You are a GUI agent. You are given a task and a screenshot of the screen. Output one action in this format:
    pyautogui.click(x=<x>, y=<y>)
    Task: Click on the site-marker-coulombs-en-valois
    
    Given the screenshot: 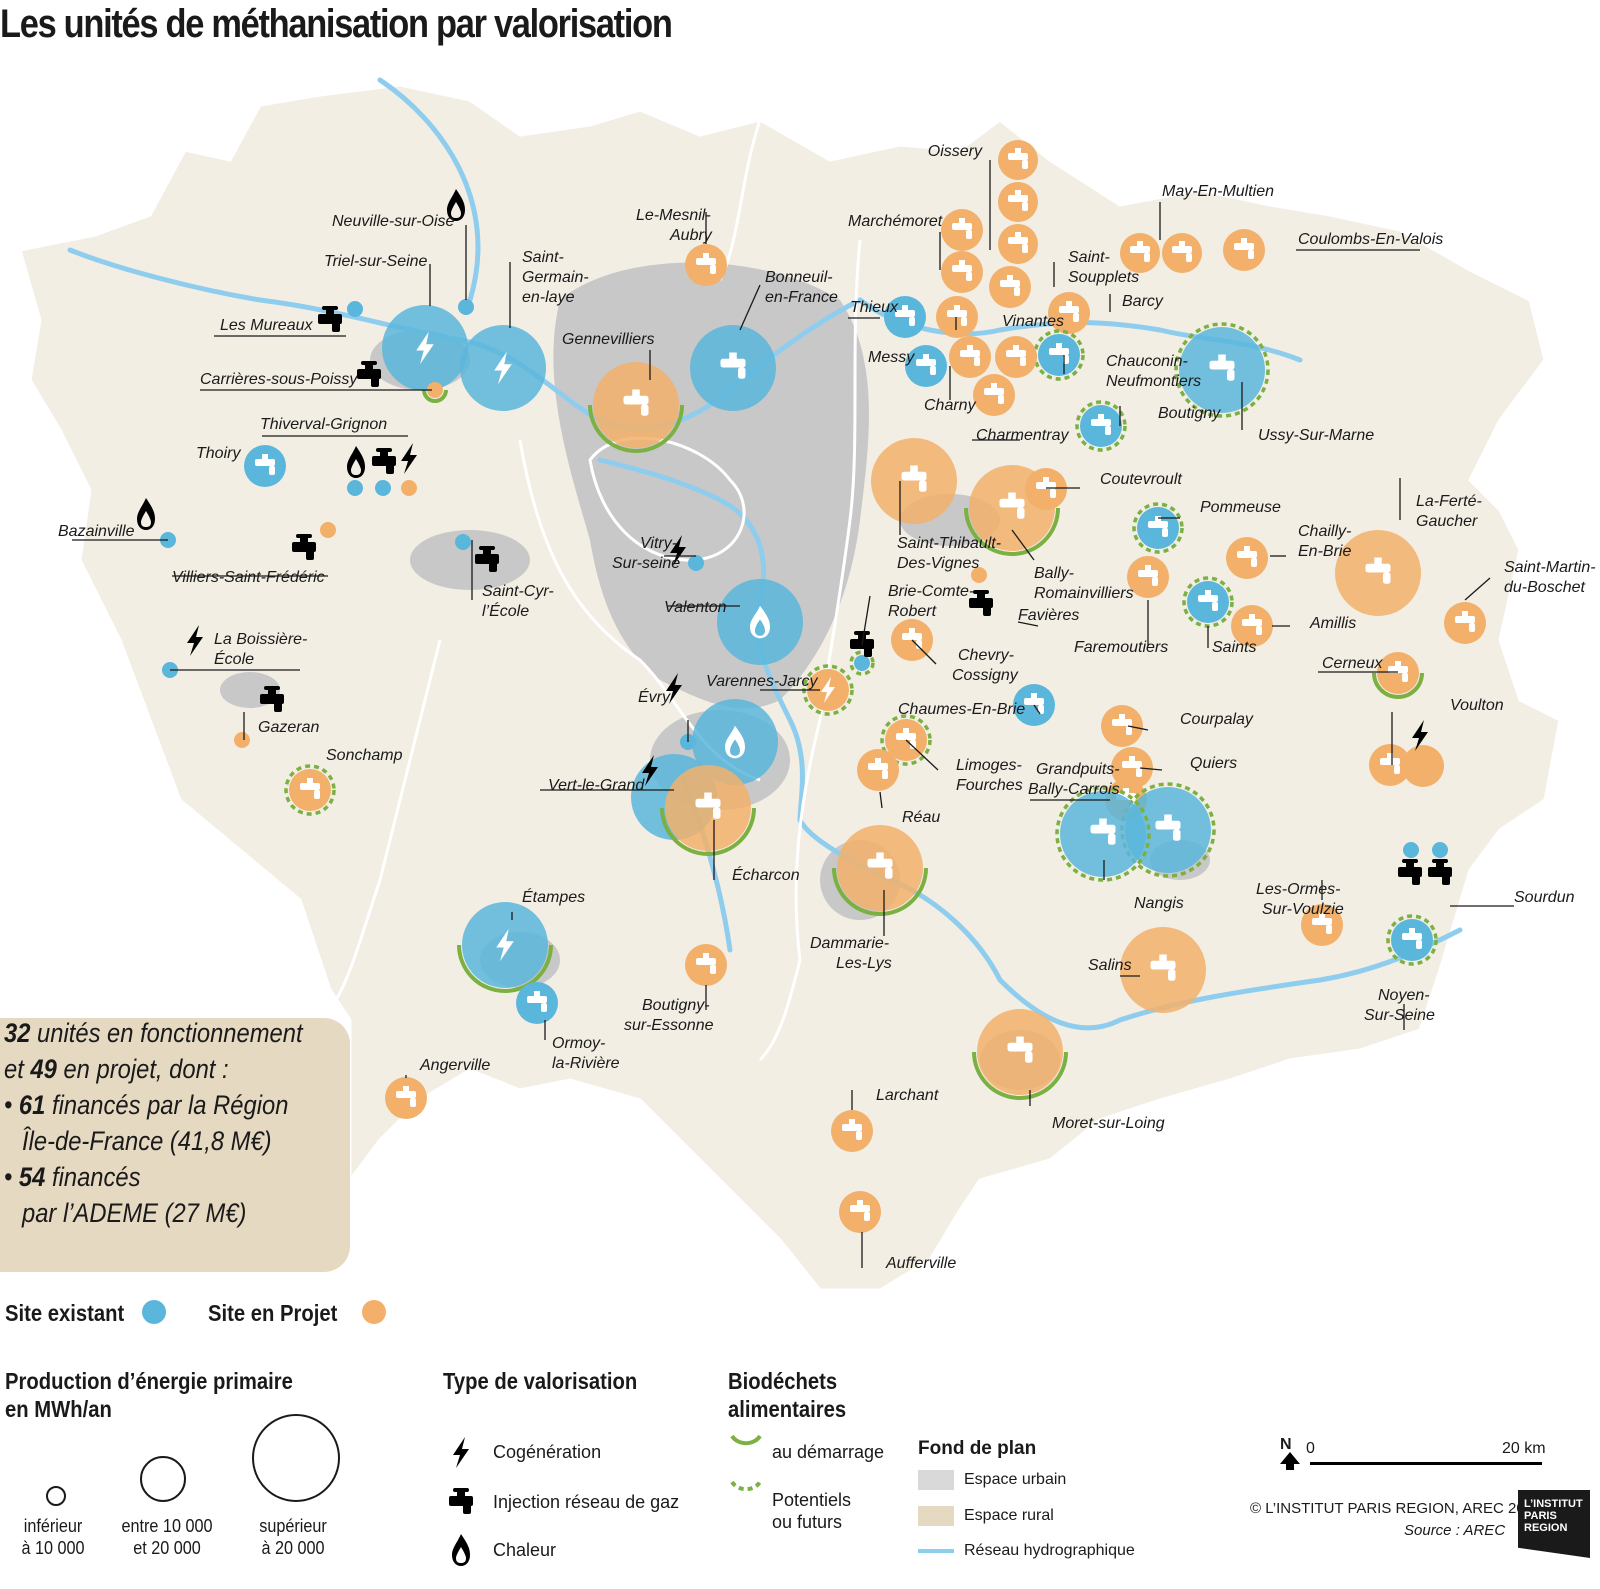 What is the action you would take?
    pyautogui.click(x=1244, y=250)
    